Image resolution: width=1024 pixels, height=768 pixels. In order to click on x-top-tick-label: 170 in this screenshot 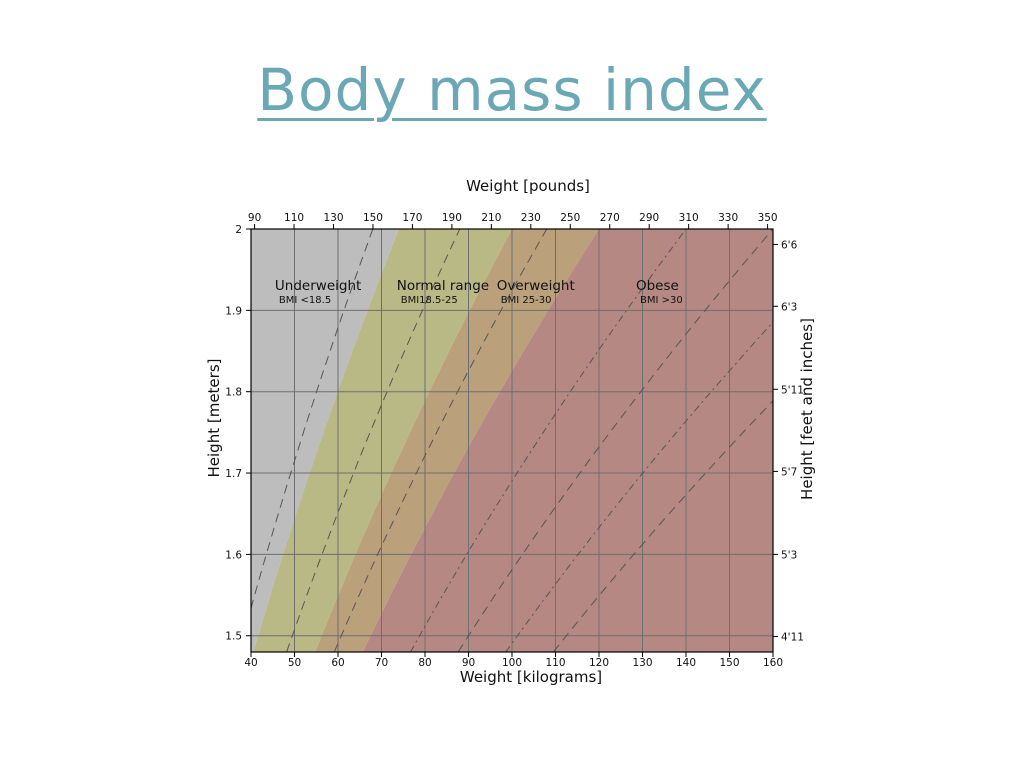, I will do `click(412, 218)`.